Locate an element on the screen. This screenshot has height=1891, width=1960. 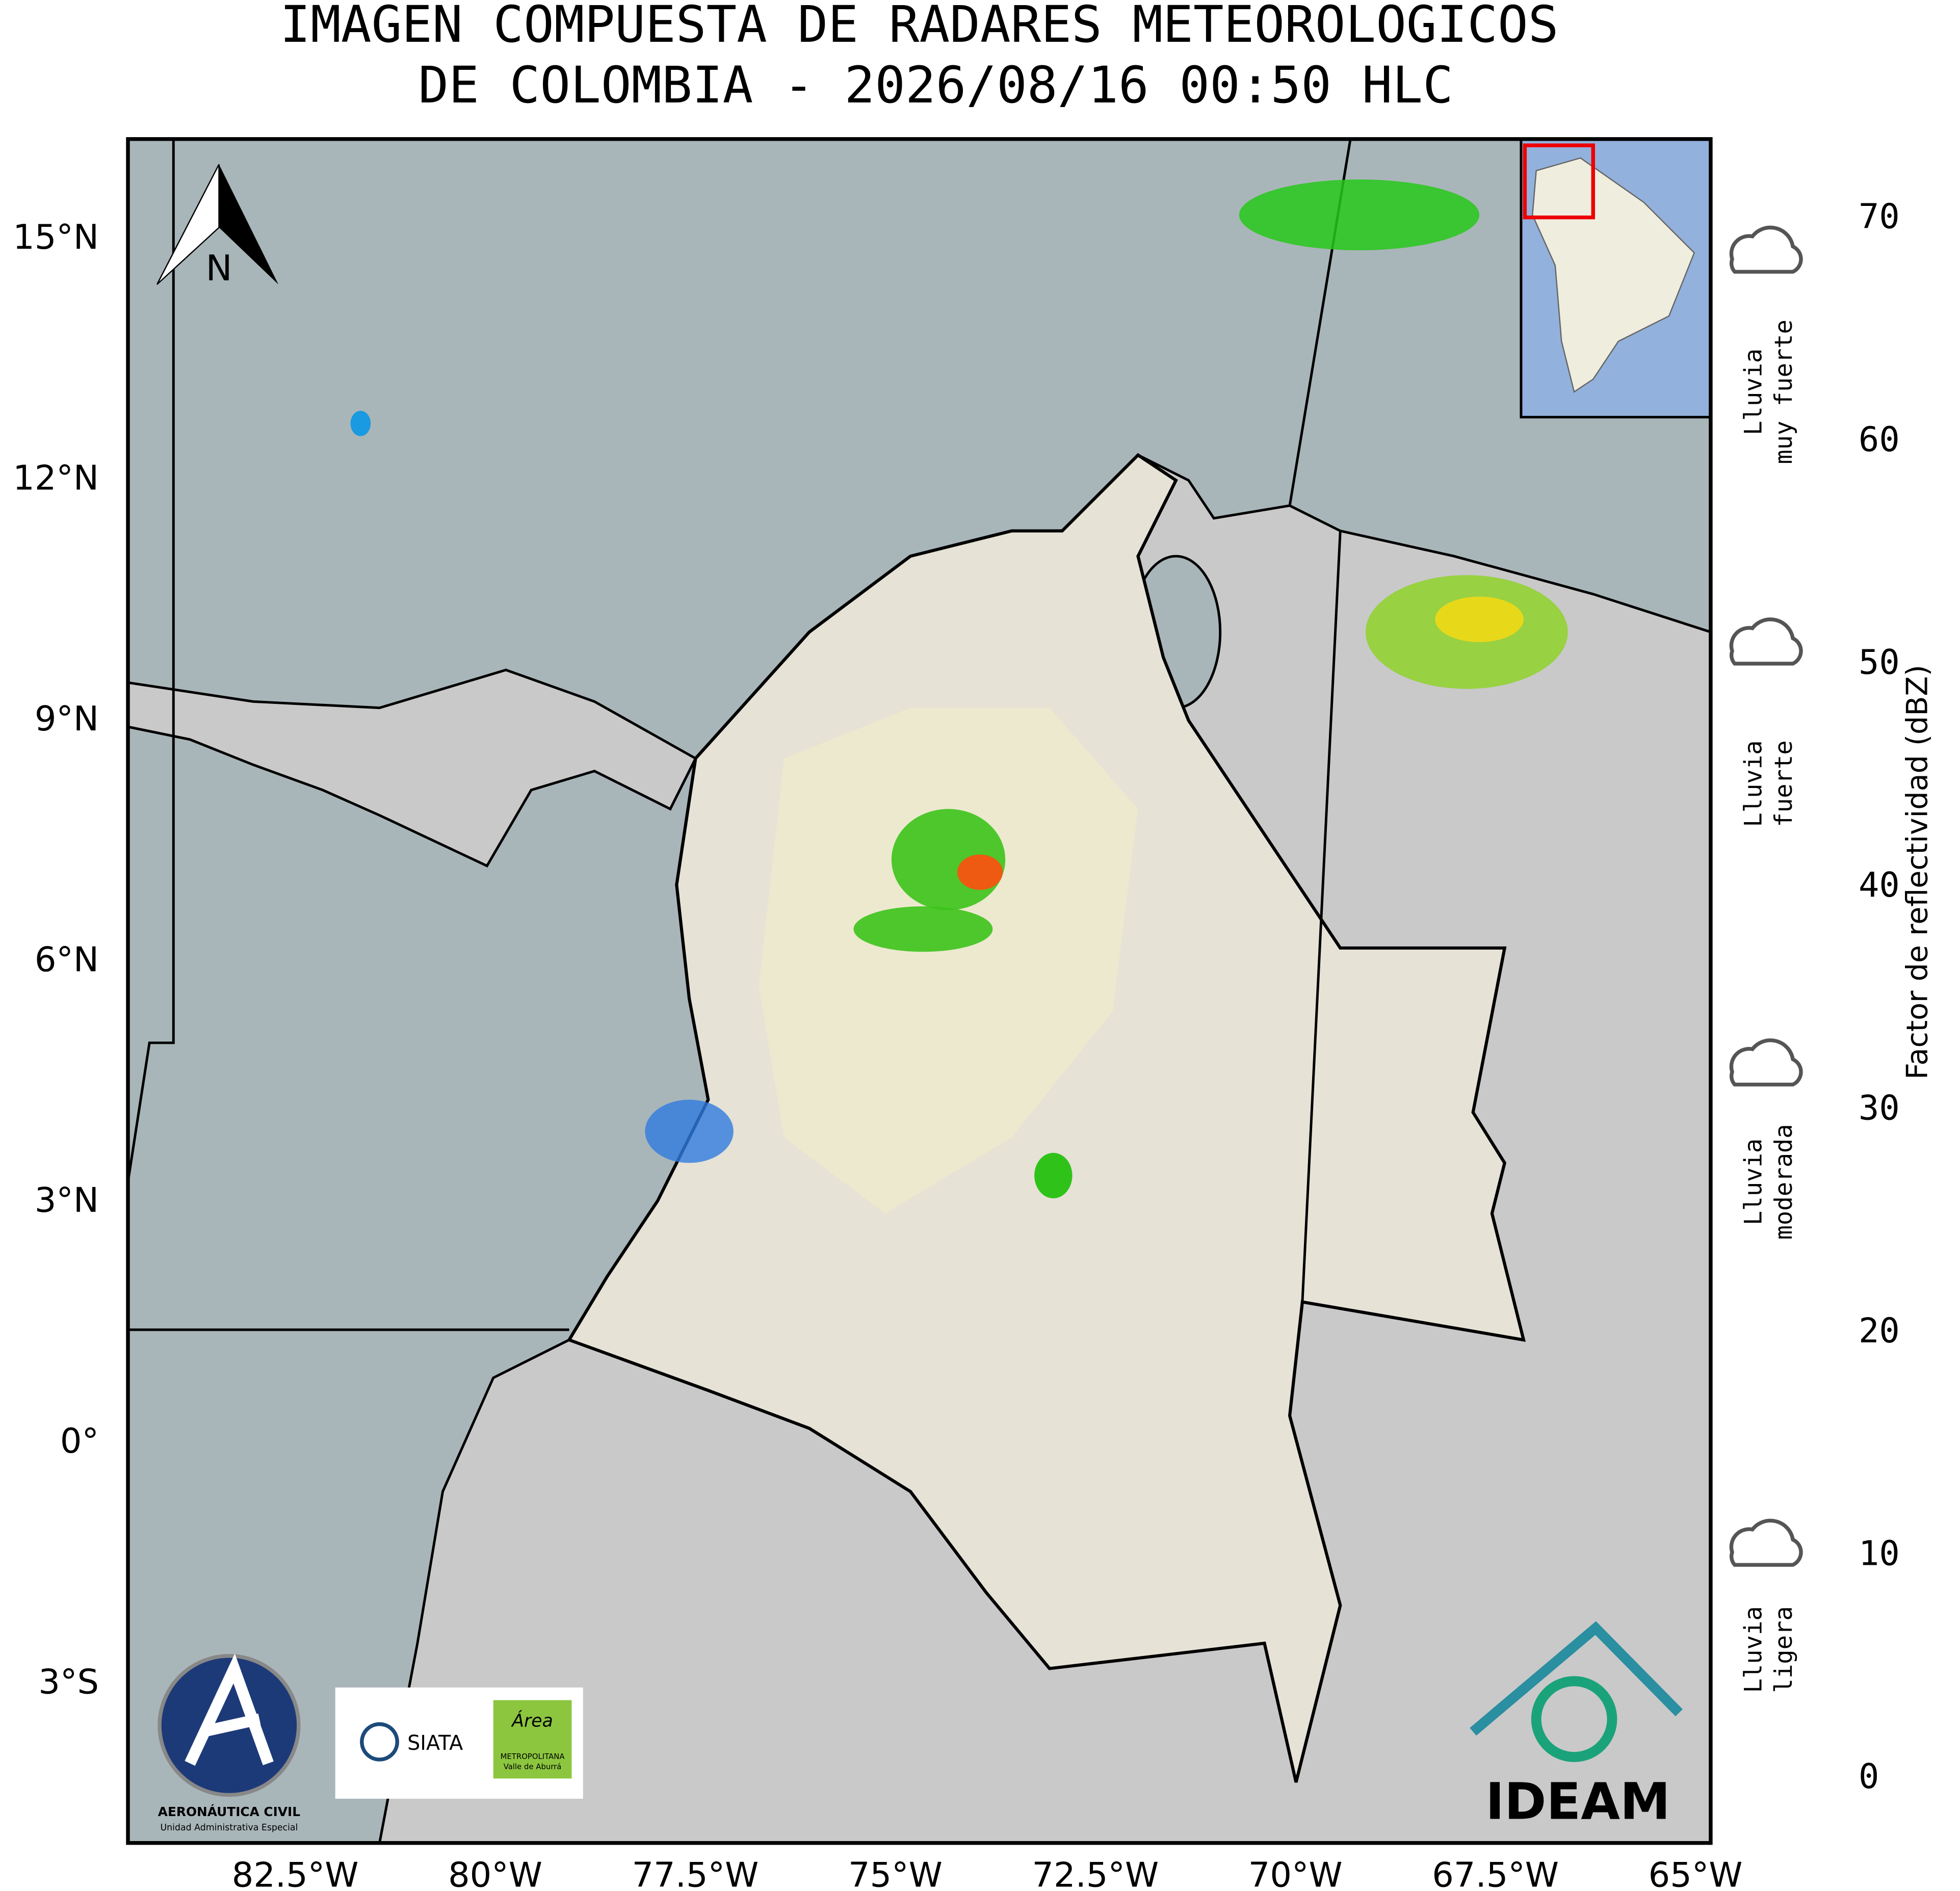
region-fill is located at coordinates (948, 960).